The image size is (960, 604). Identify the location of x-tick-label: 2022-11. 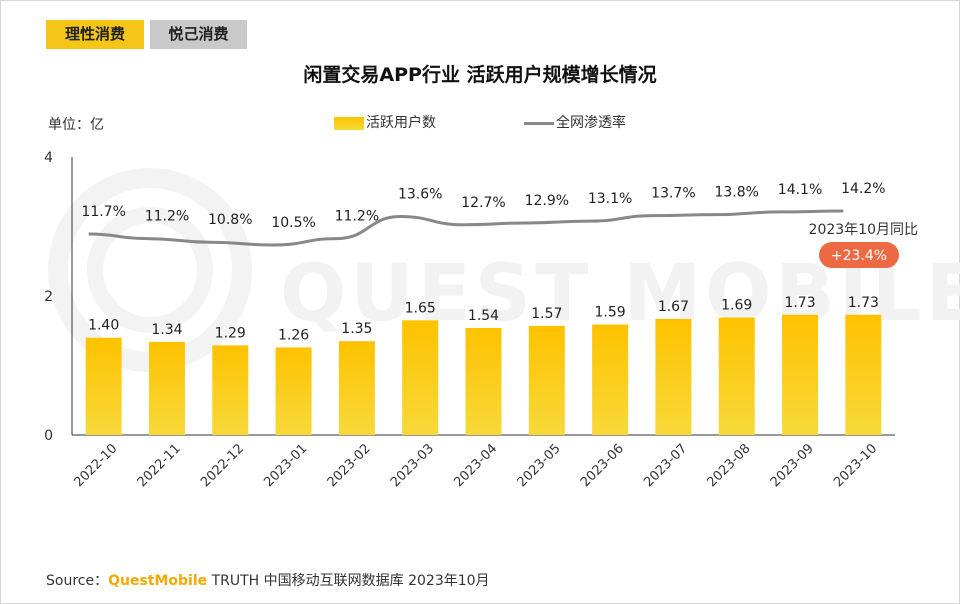
(159, 465).